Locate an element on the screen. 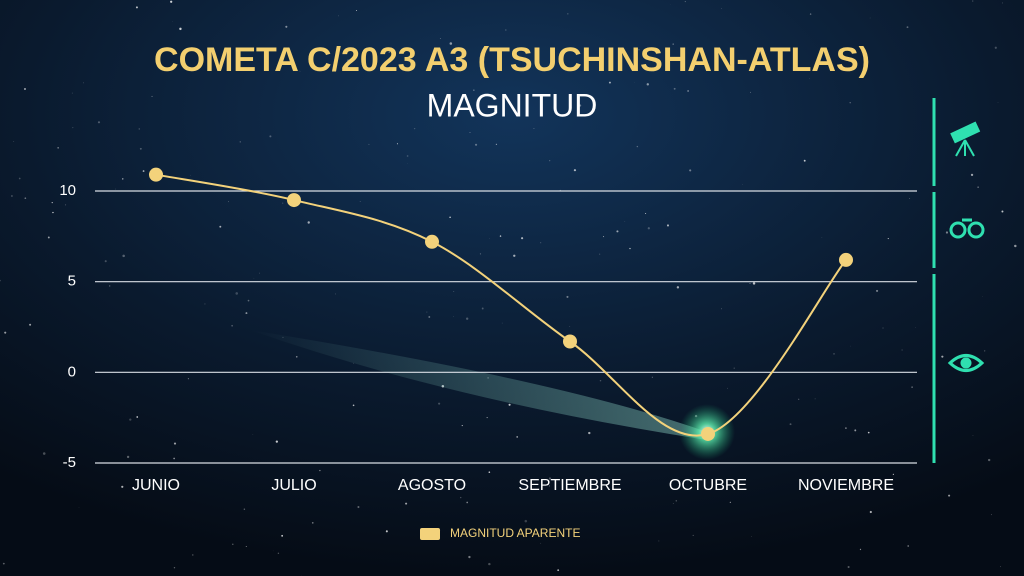 Image resolution: width=1024 pixels, height=576 pixels. x-tick-label: OCTUBRE is located at coordinates (708, 485).